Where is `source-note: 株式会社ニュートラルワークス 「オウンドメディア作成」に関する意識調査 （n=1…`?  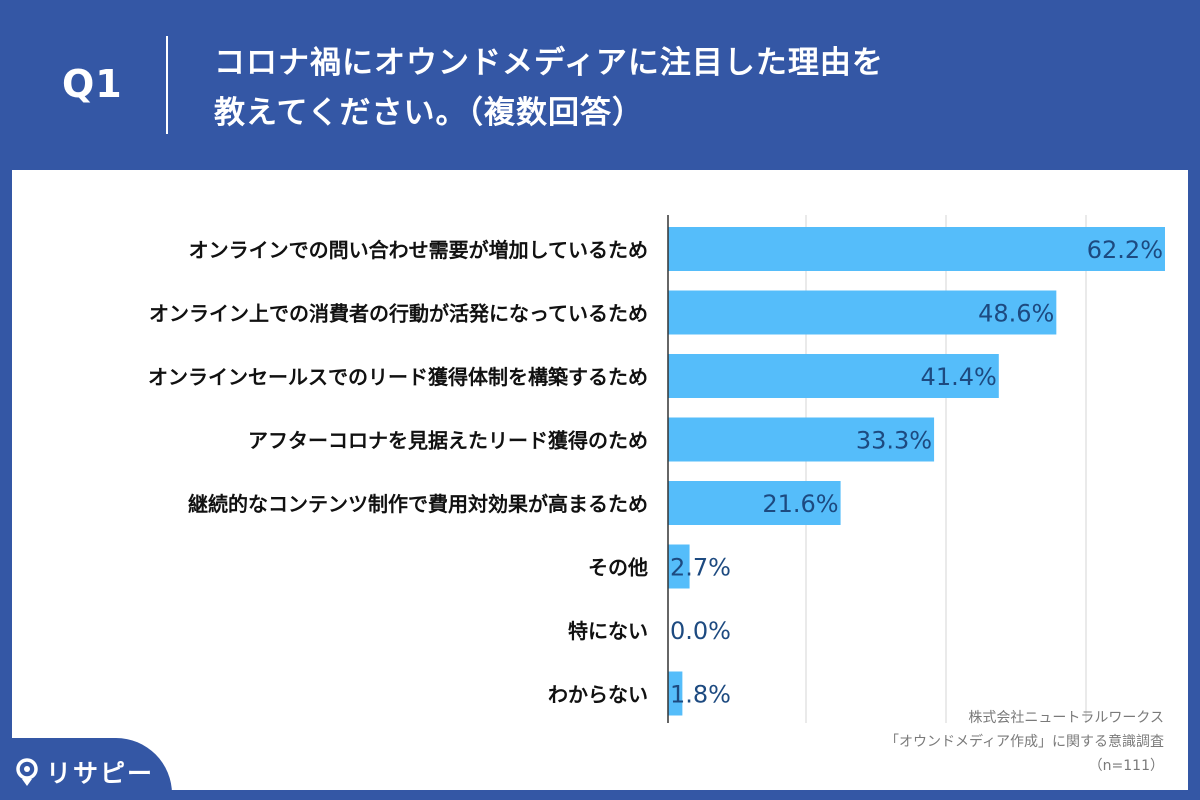 source-note: 株式会社ニュートラルワークス 「オウンドメディア作成」に関する意識調査 （n=1… is located at coordinates (1024, 742).